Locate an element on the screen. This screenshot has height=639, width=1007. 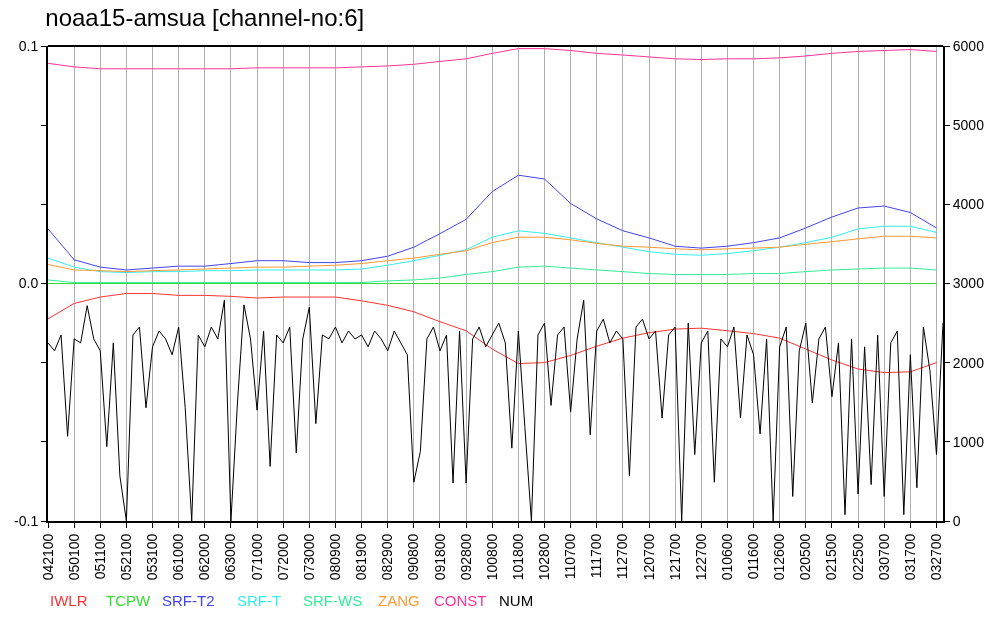
x-tick-label: 063000 is located at coordinates (230, 557).